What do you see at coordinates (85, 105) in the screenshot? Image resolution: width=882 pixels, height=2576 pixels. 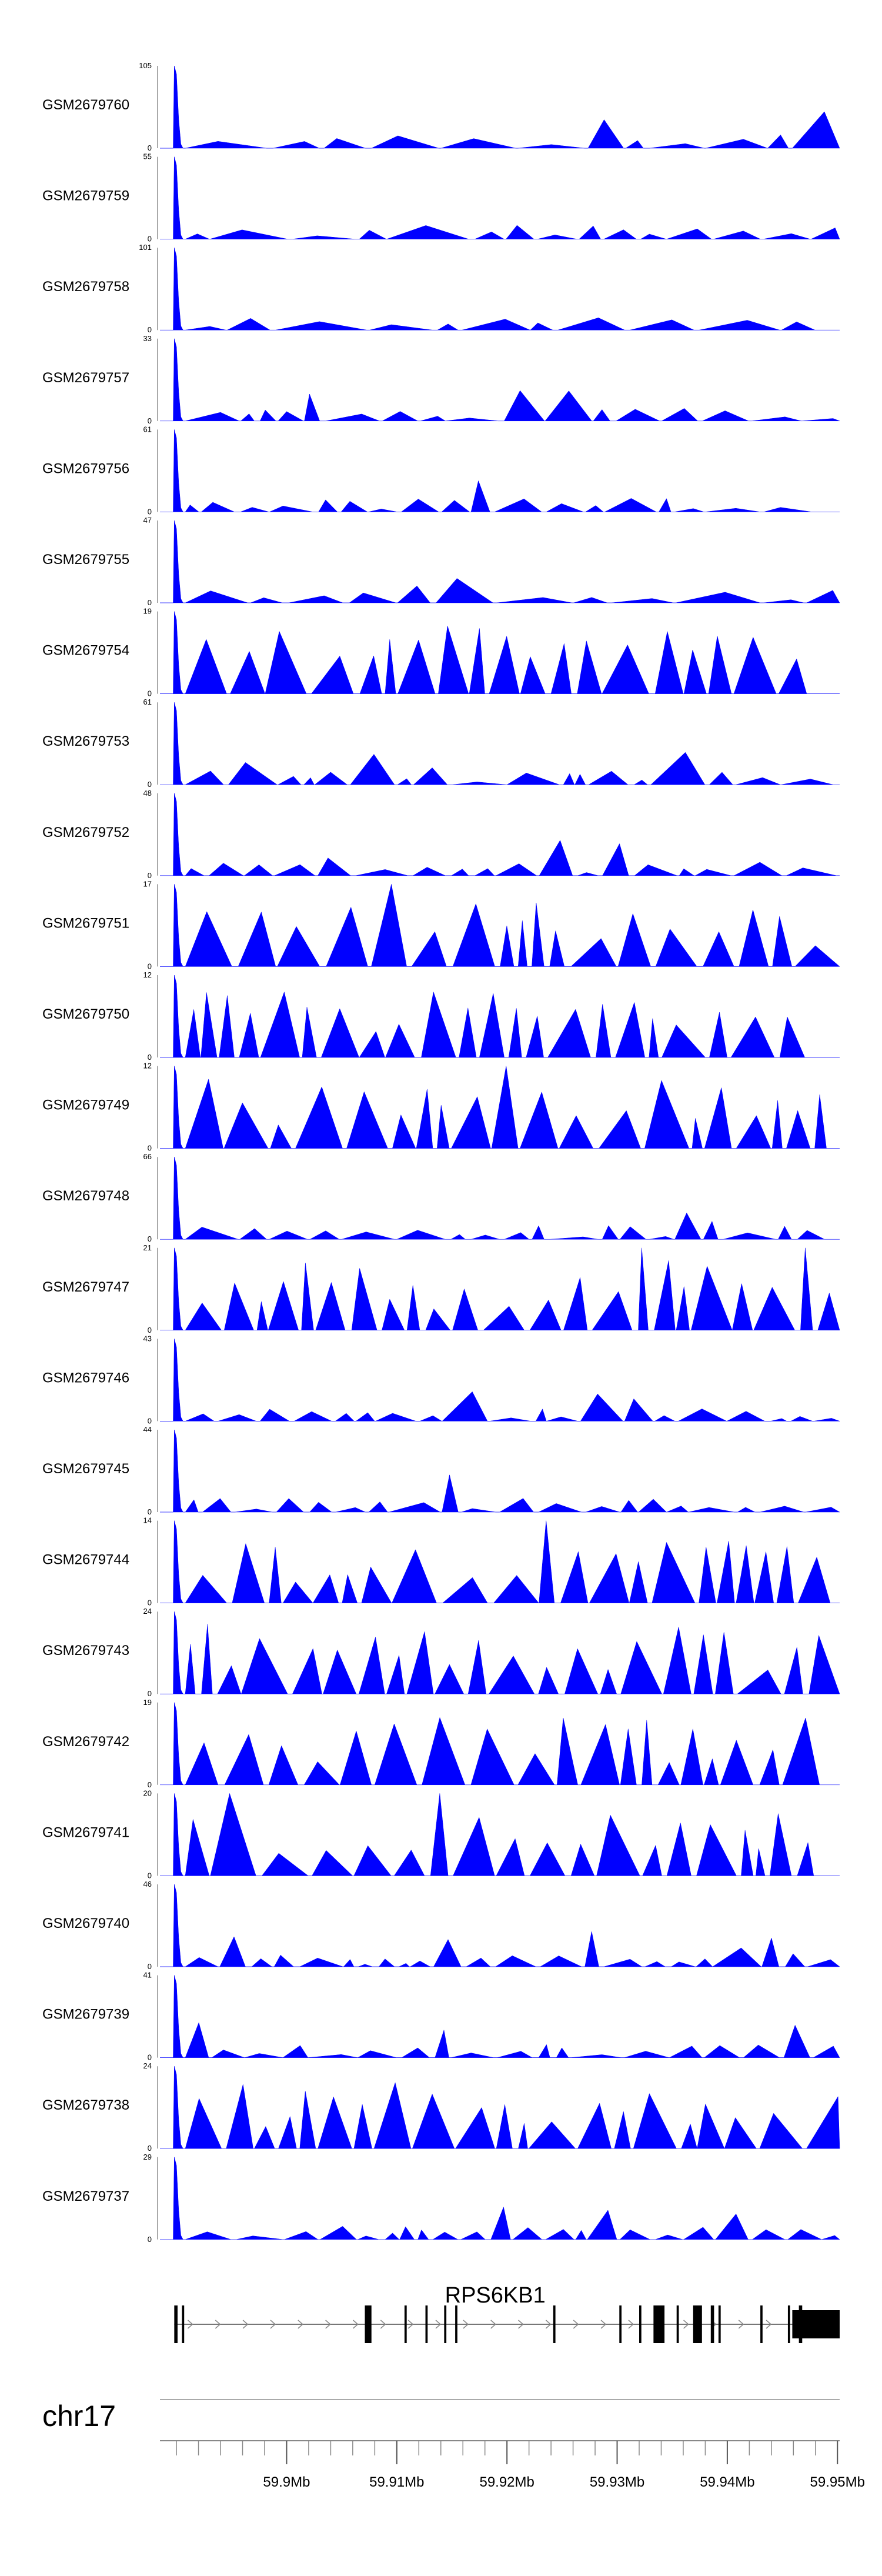 I see `track-label: GSM2679760` at bounding box center [85, 105].